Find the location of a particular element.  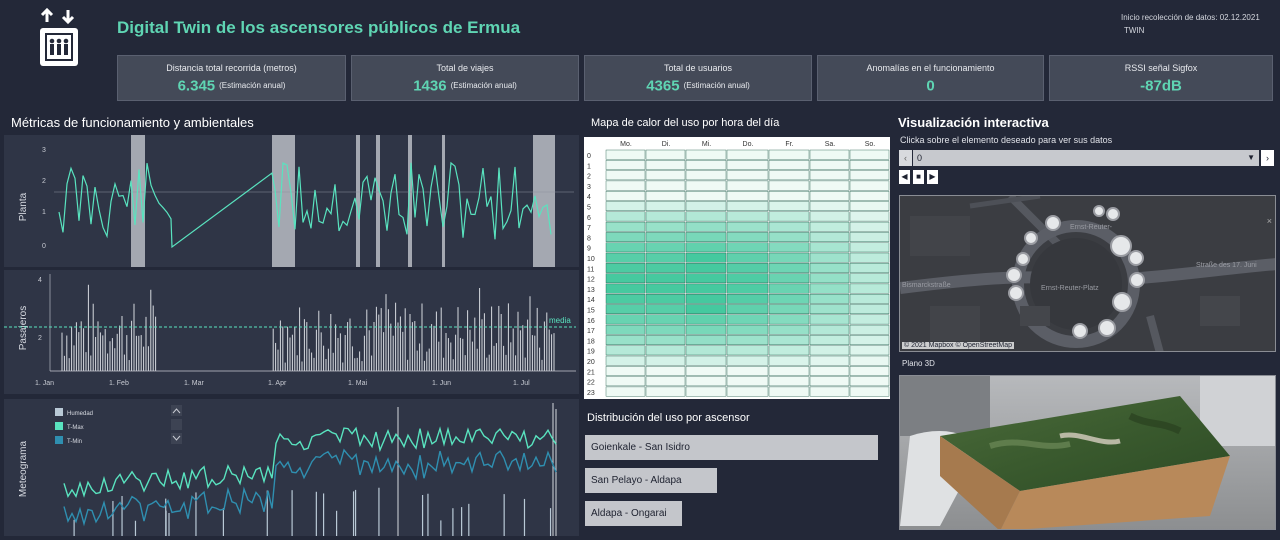

legend-scroll-up-icon is located at coordinates (176, 410).